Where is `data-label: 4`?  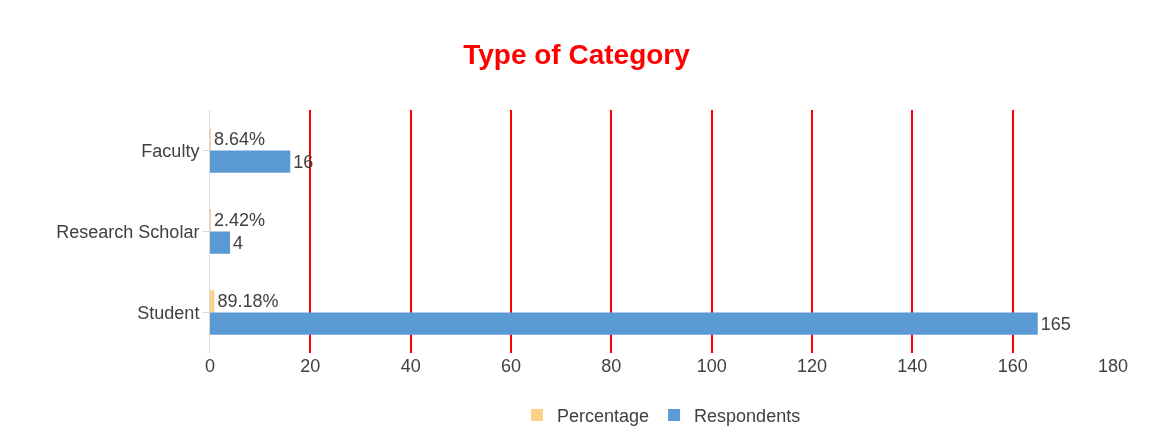 data-label: 4 is located at coordinates (238, 242).